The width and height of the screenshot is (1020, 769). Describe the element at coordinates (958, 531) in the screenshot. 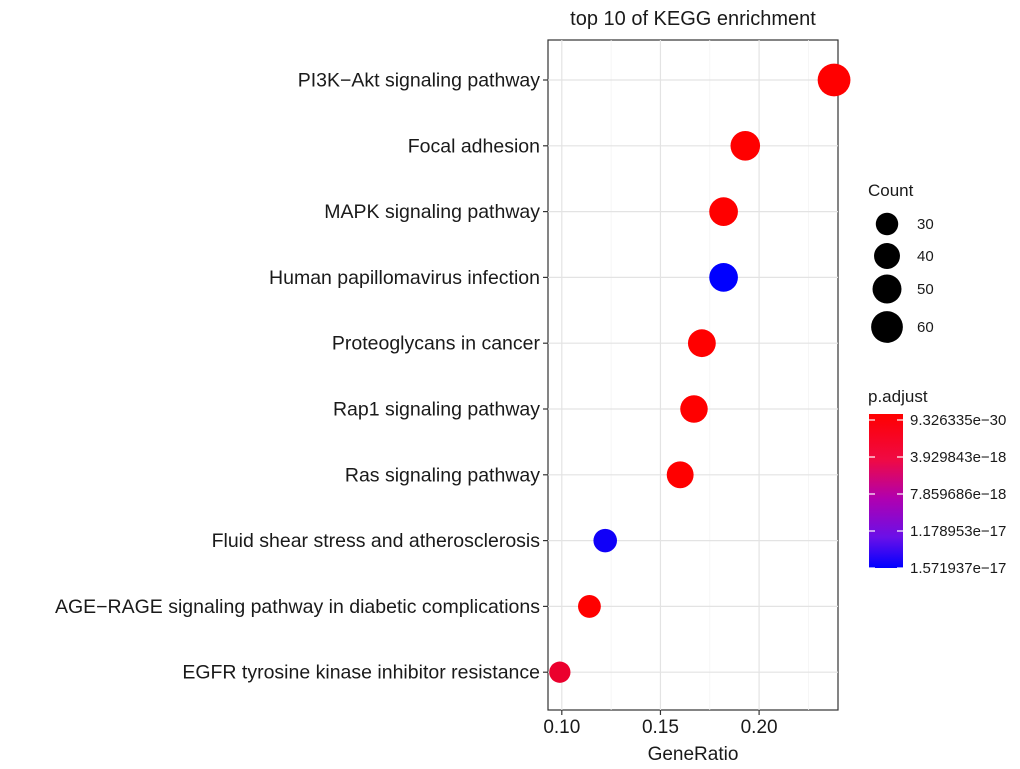

I see `color-legend-label: 1.178953e−17` at that location.